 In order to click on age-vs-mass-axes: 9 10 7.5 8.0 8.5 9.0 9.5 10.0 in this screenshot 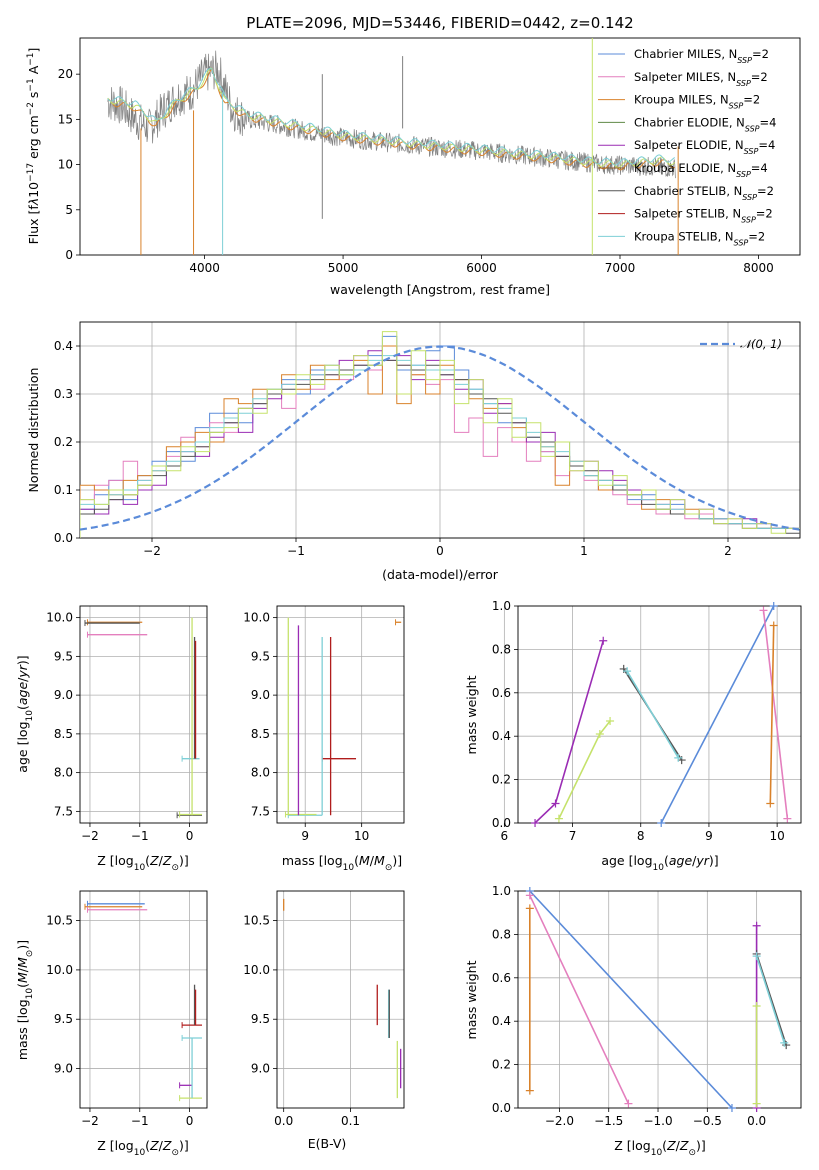, I will do `click(324, 724)`.